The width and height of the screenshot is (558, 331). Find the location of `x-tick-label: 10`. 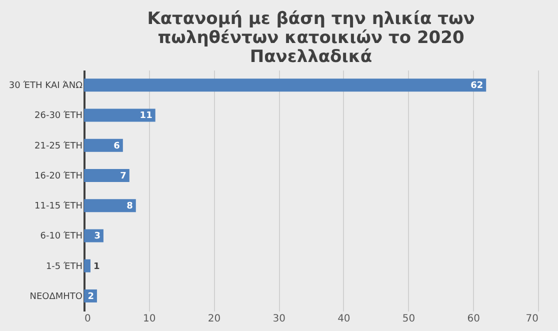

x-tick-label: 10 is located at coordinates (149, 319).